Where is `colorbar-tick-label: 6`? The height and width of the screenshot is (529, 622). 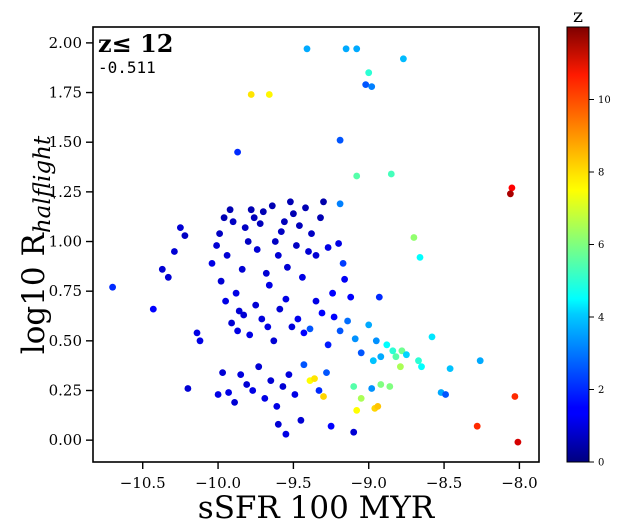 colorbar-tick-label: 6 is located at coordinates (601, 245).